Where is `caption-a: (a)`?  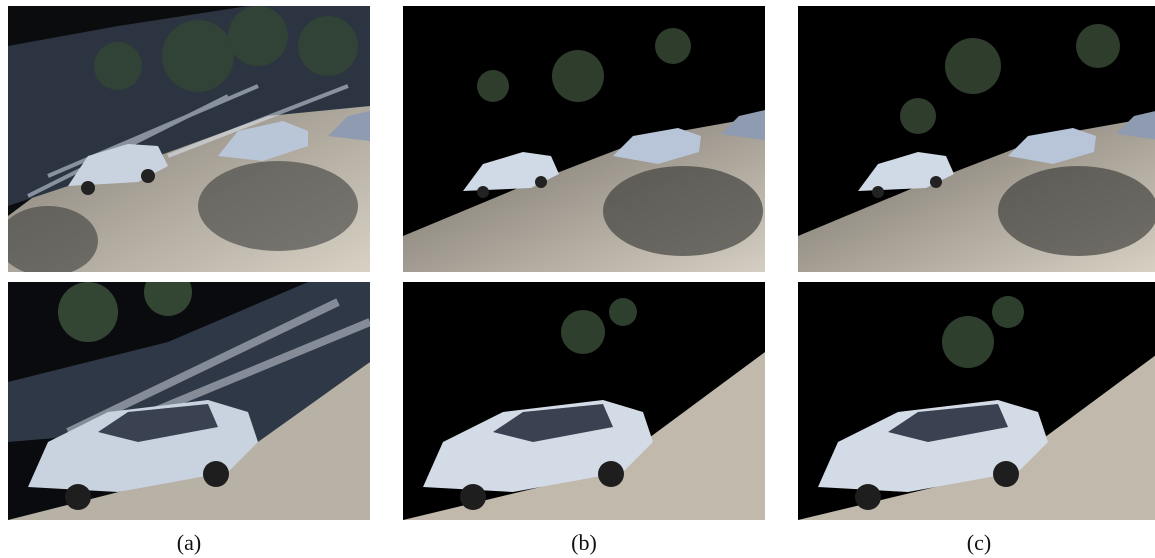 caption-a: (a) is located at coordinates (189, 542).